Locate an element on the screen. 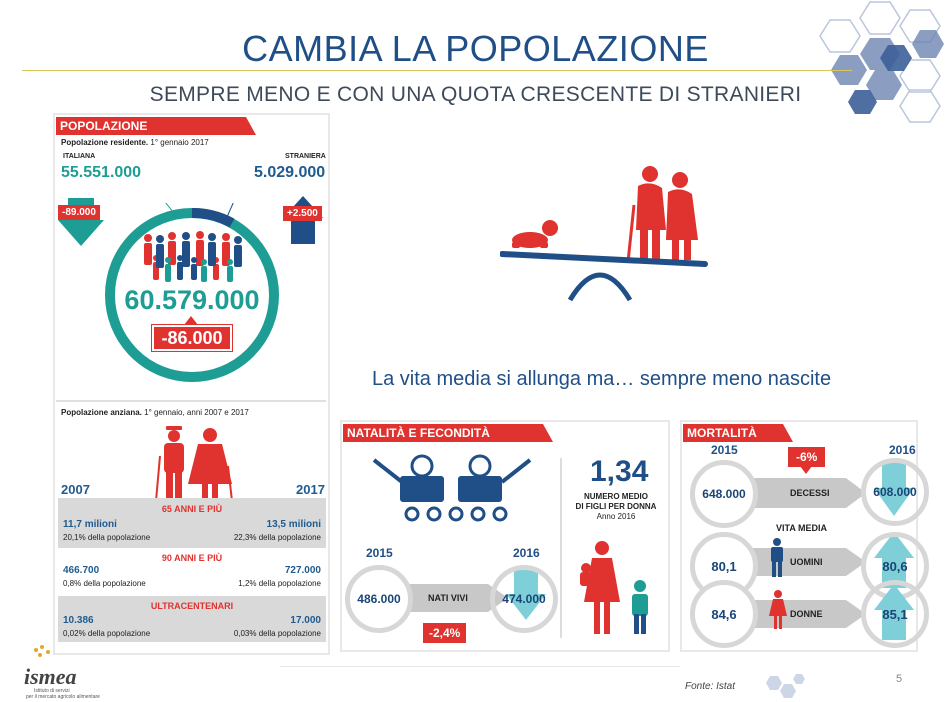 The image size is (951, 702). seesaw-illustration-icon is located at coordinates (604, 234).